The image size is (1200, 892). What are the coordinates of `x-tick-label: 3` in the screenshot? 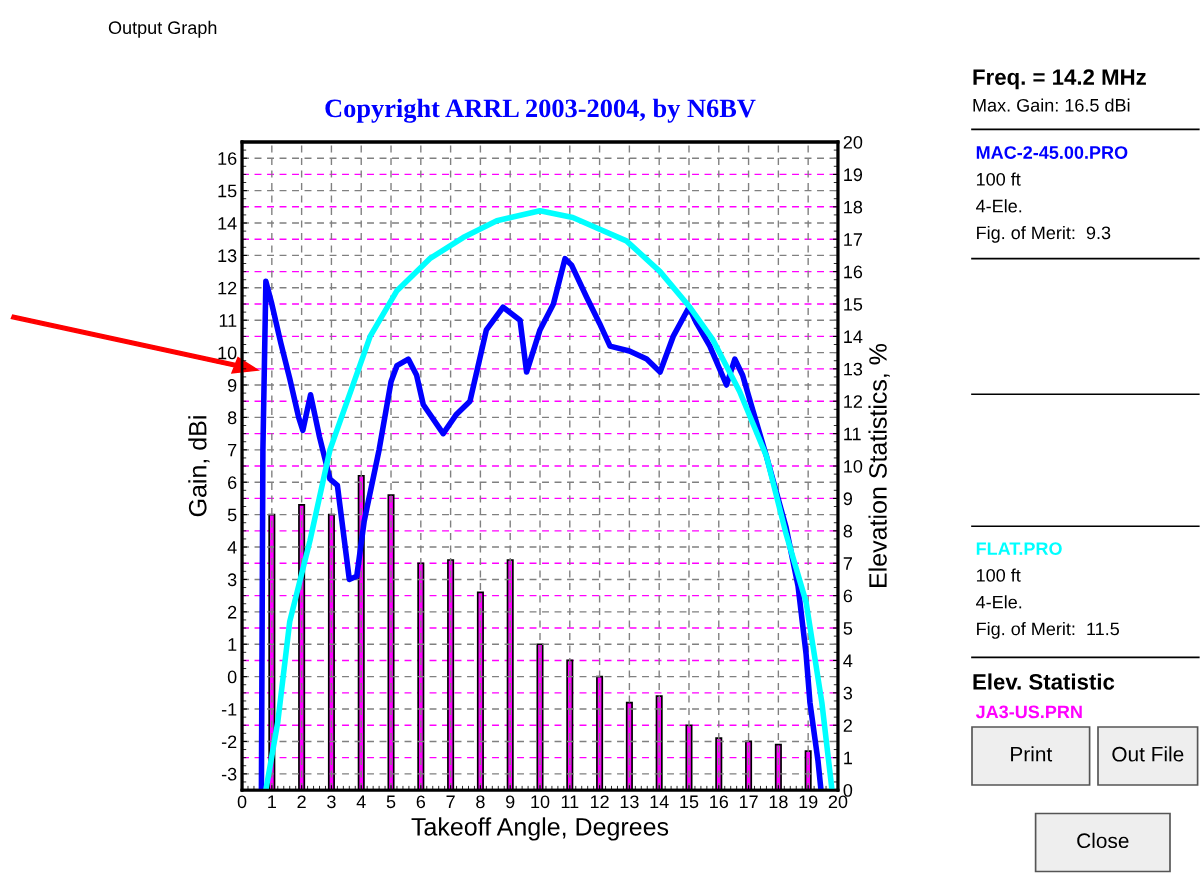 It's located at (331, 802).